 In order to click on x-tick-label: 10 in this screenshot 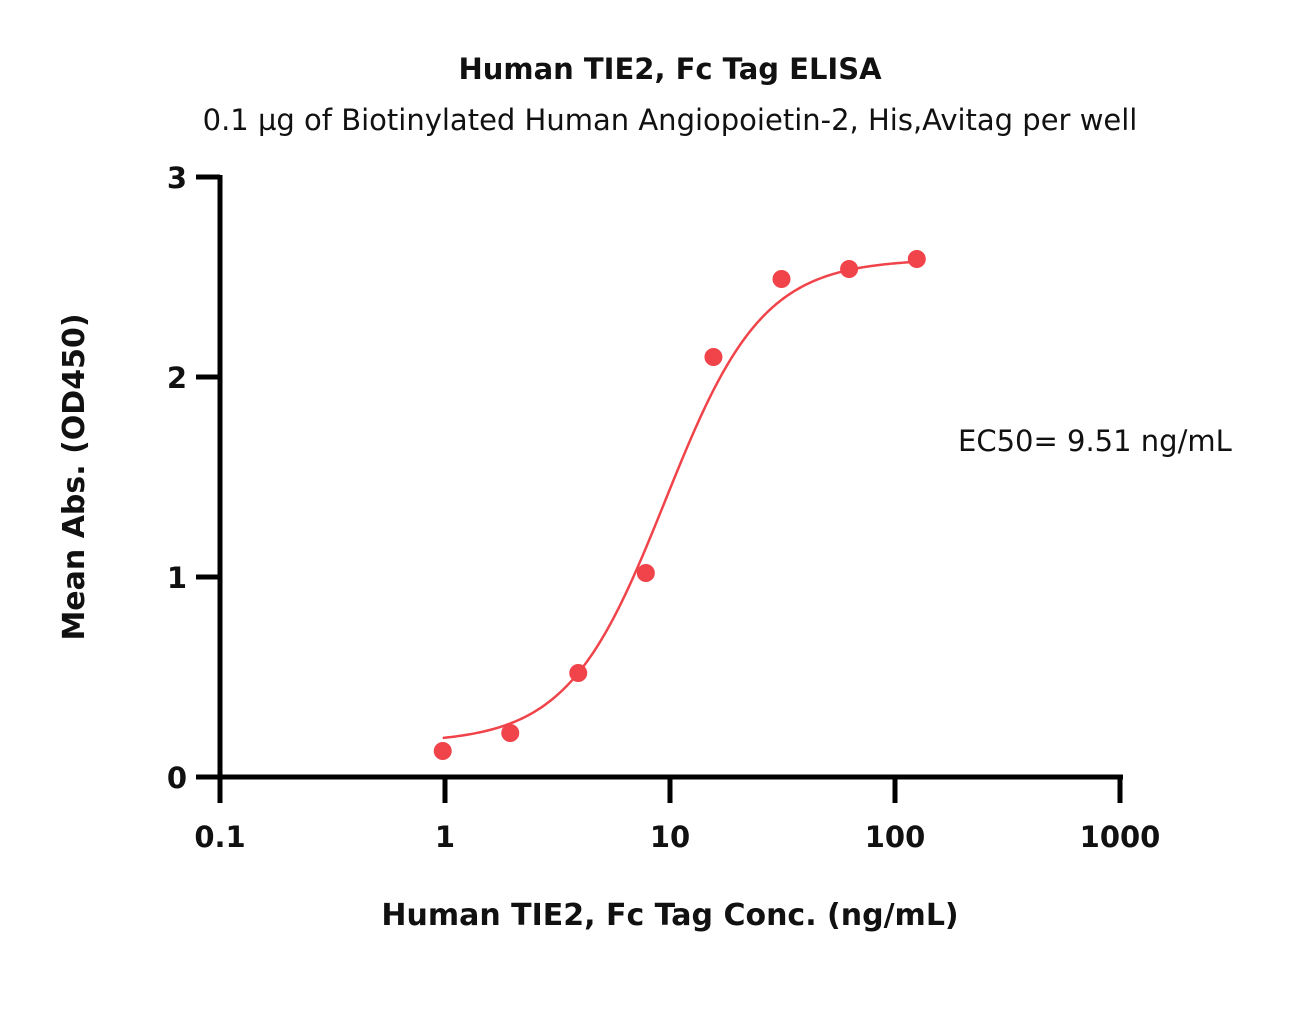, I will do `click(670, 837)`.